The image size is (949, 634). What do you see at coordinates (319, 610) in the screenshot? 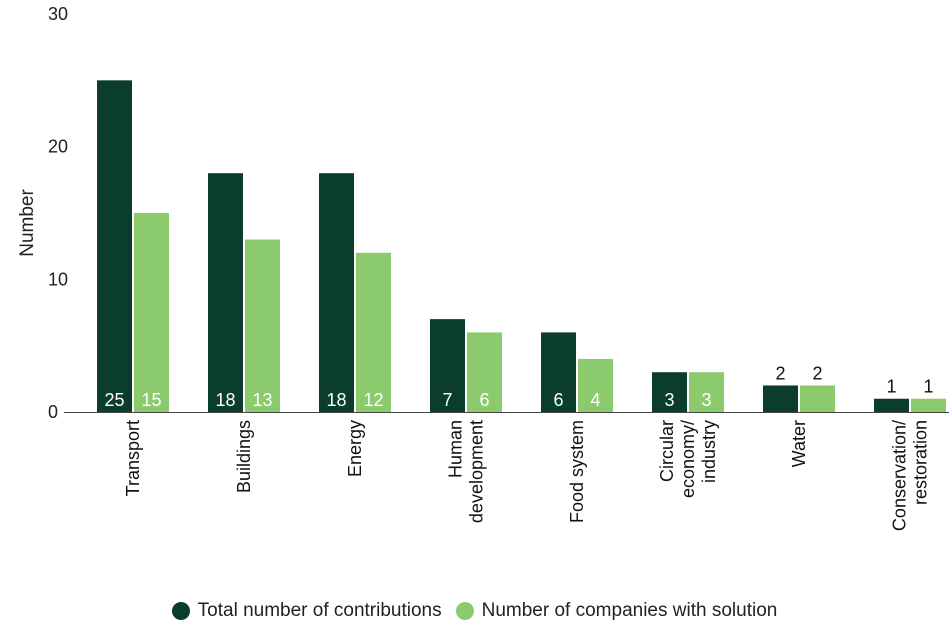
I see `legend-label-total: Total number of contributions` at bounding box center [319, 610].